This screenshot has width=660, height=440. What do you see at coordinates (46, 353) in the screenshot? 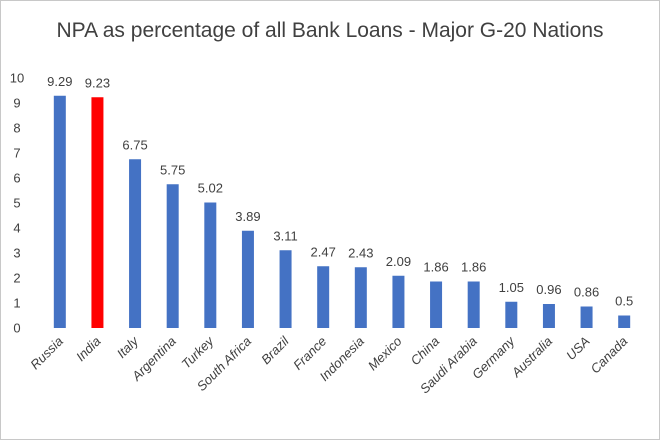
I see `x-tick-label: Russia` at bounding box center [46, 353].